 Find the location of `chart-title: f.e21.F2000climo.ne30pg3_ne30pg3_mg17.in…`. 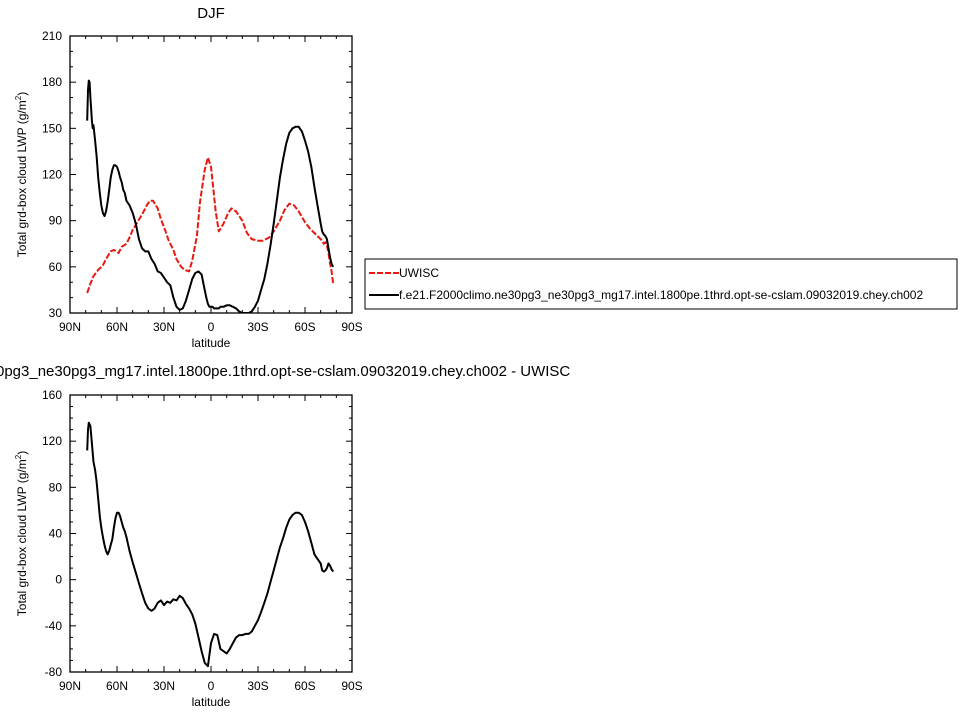

chart-title: f.e21.F2000climo.ne30pg3_ne30pg3_mg17.in… is located at coordinates (285, 371).